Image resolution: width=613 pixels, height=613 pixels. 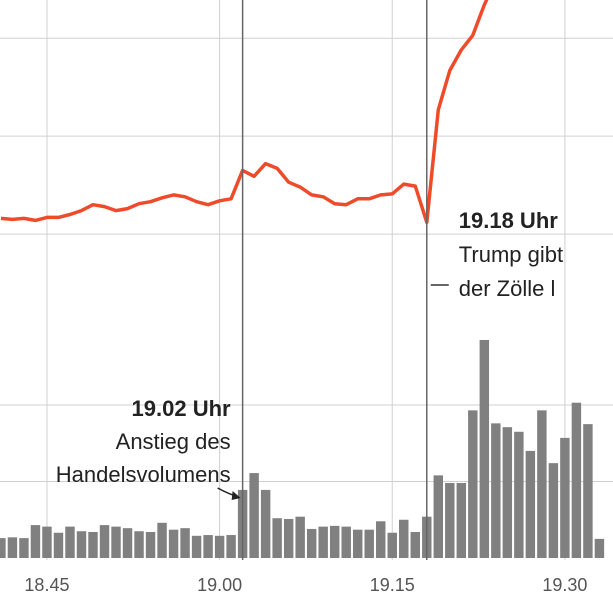 What do you see at coordinates (219, 585) in the screenshot?
I see `x-tick-label: 19.00` at bounding box center [219, 585].